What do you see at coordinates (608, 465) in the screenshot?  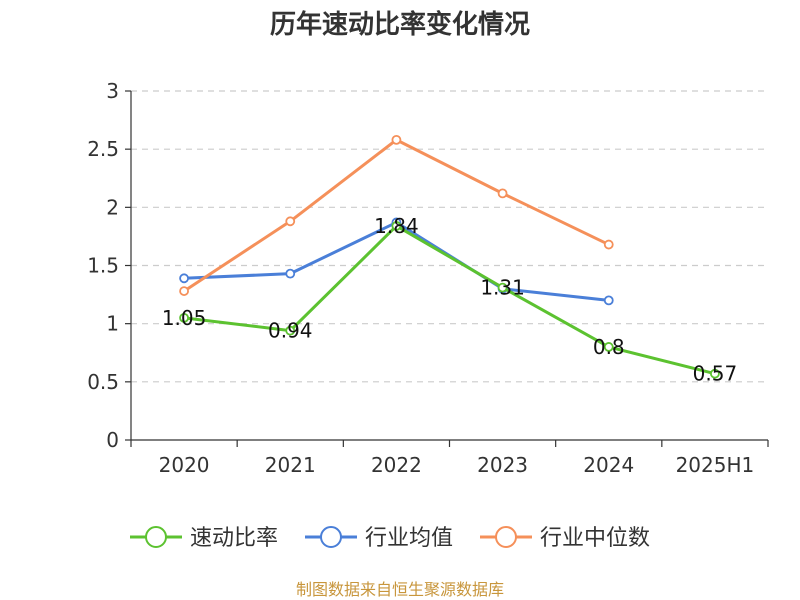 I see `x-tick-label: 2024` at bounding box center [608, 465].